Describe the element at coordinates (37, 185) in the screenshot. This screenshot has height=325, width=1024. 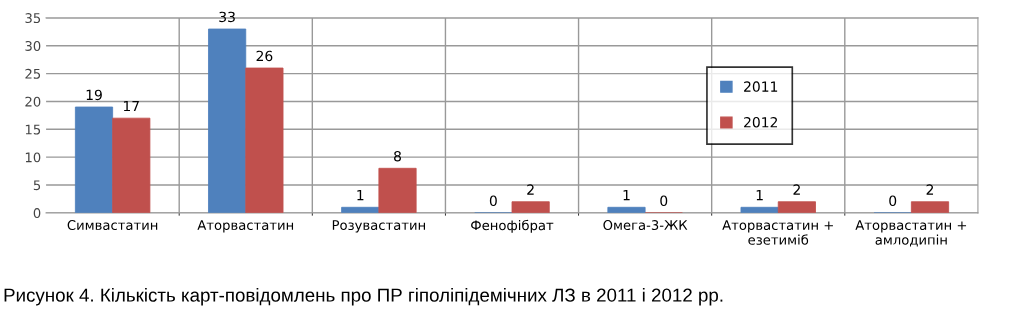
I see `y-tick-label: 5` at that location.